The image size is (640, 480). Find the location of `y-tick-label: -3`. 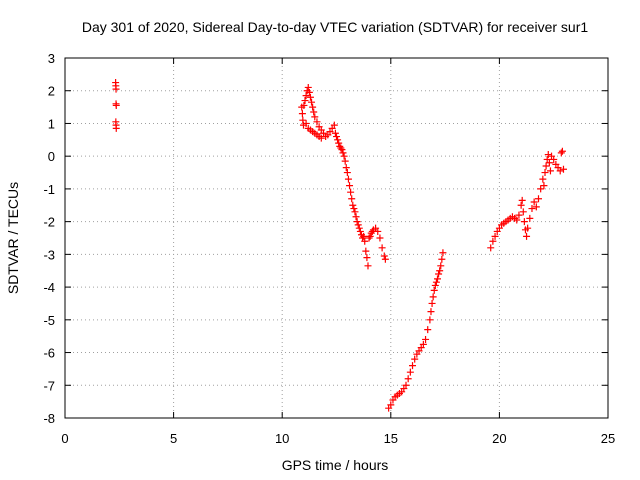

y-tick-label: -3 is located at coordinates (49, 254).